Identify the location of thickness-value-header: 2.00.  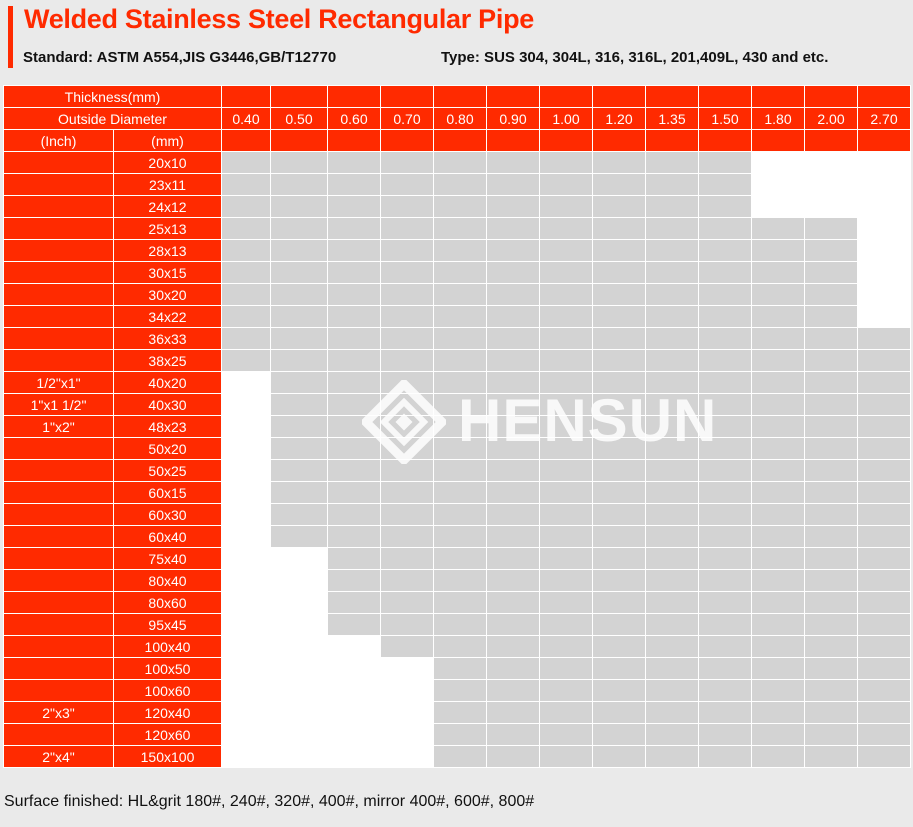
(831, 118).